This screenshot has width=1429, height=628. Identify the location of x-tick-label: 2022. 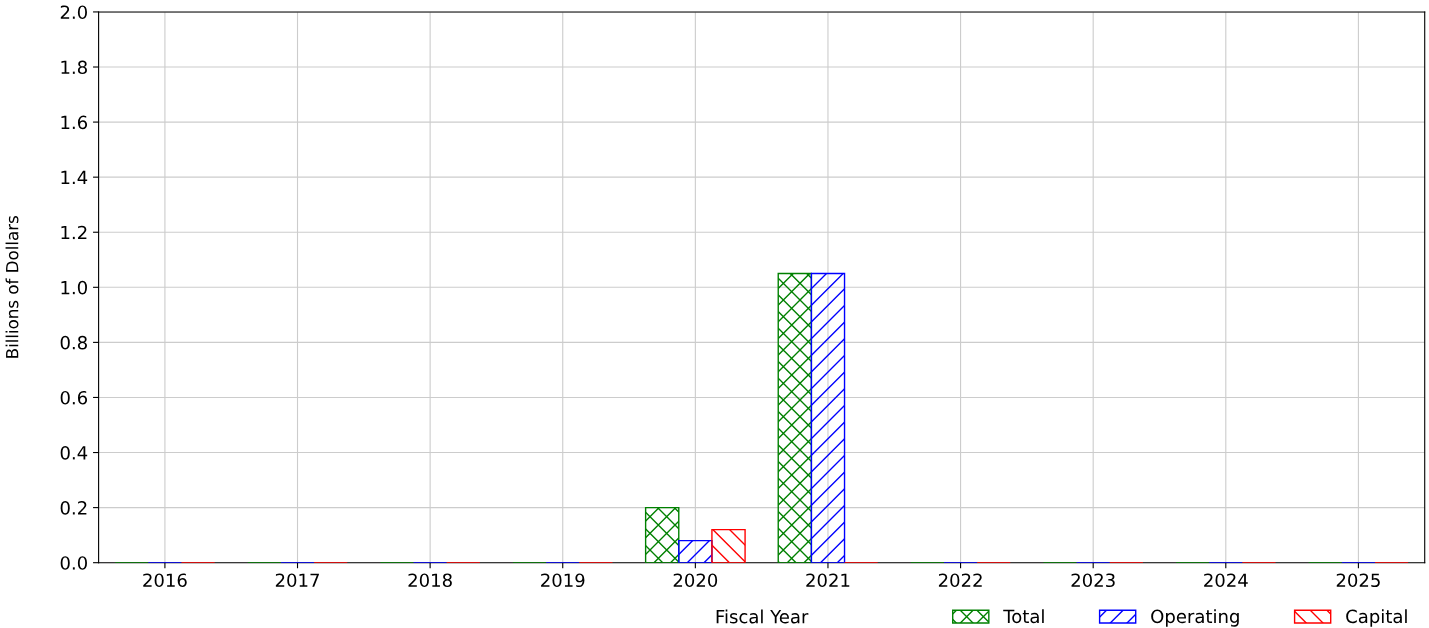
(960, 580).